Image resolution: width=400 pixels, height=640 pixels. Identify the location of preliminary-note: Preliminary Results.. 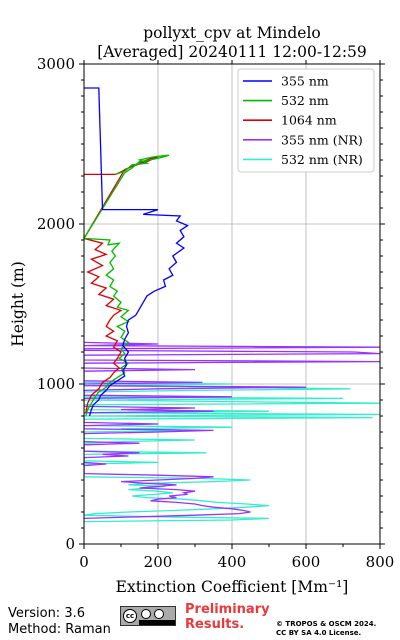
(227, 617).